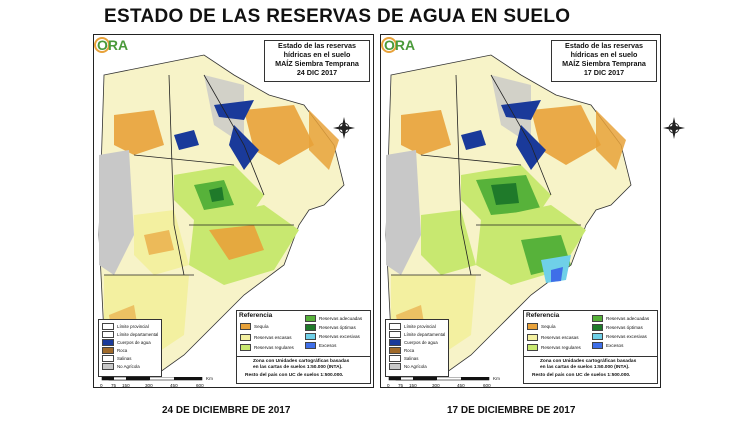 The width and height of the screenshot is (750, 422). What do you see at coordinates (674, 128) in the screenshot?
I see `compass-icon-right` at bounding box center [674, 128].